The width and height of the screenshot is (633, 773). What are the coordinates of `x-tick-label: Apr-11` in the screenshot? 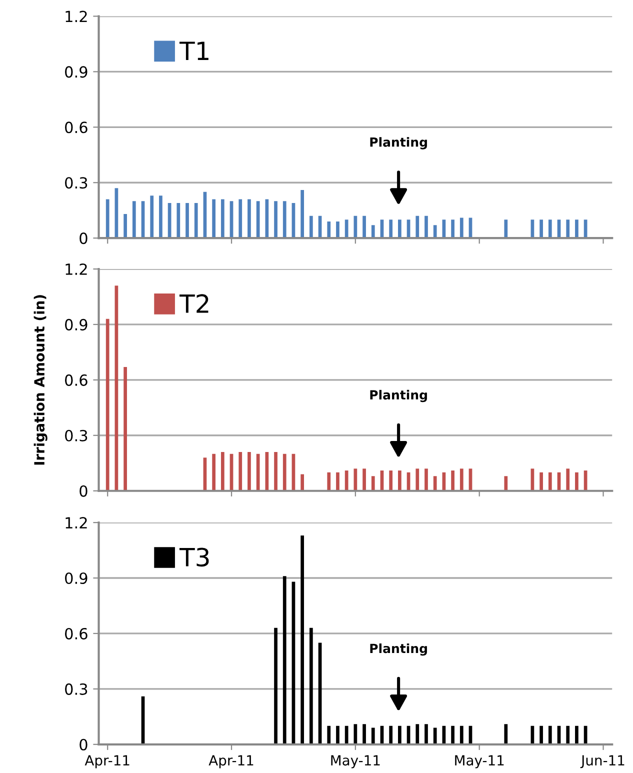 It's located at (231, 761).